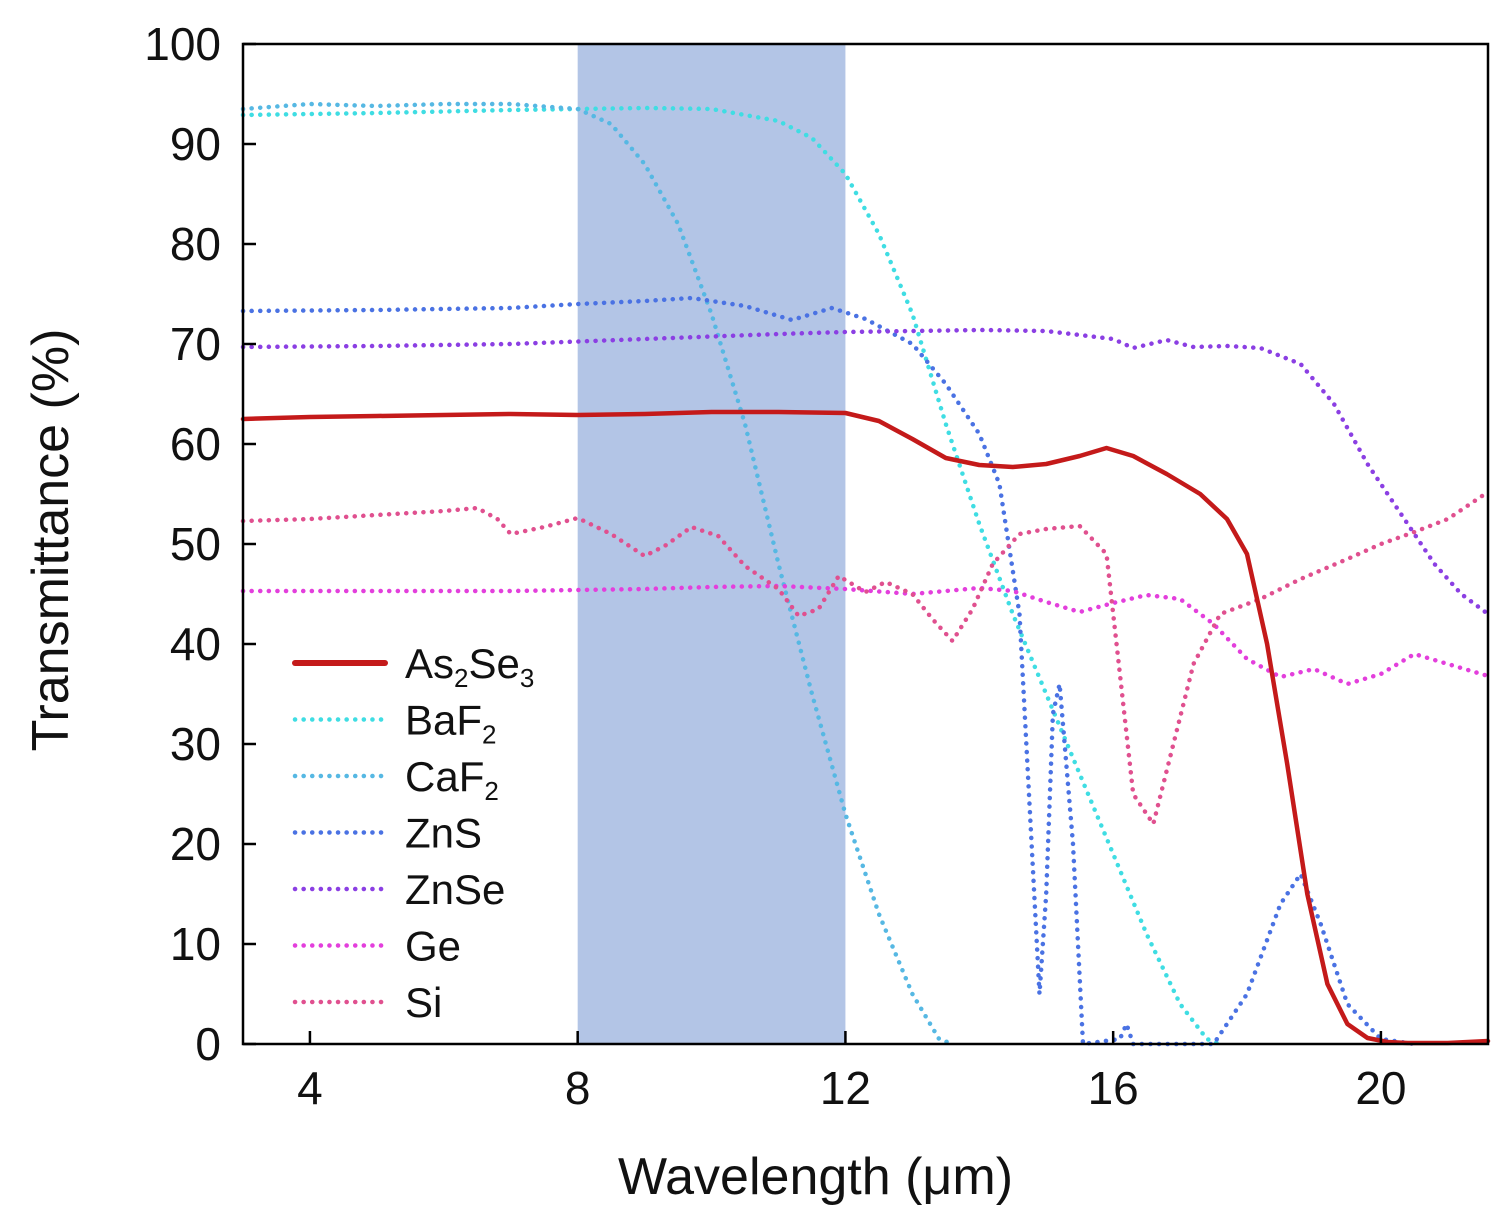  What do you see at coordinates (195, 644) in the screenshot?
I see `y-tick-label: 40` at bounding box center [195, 644].